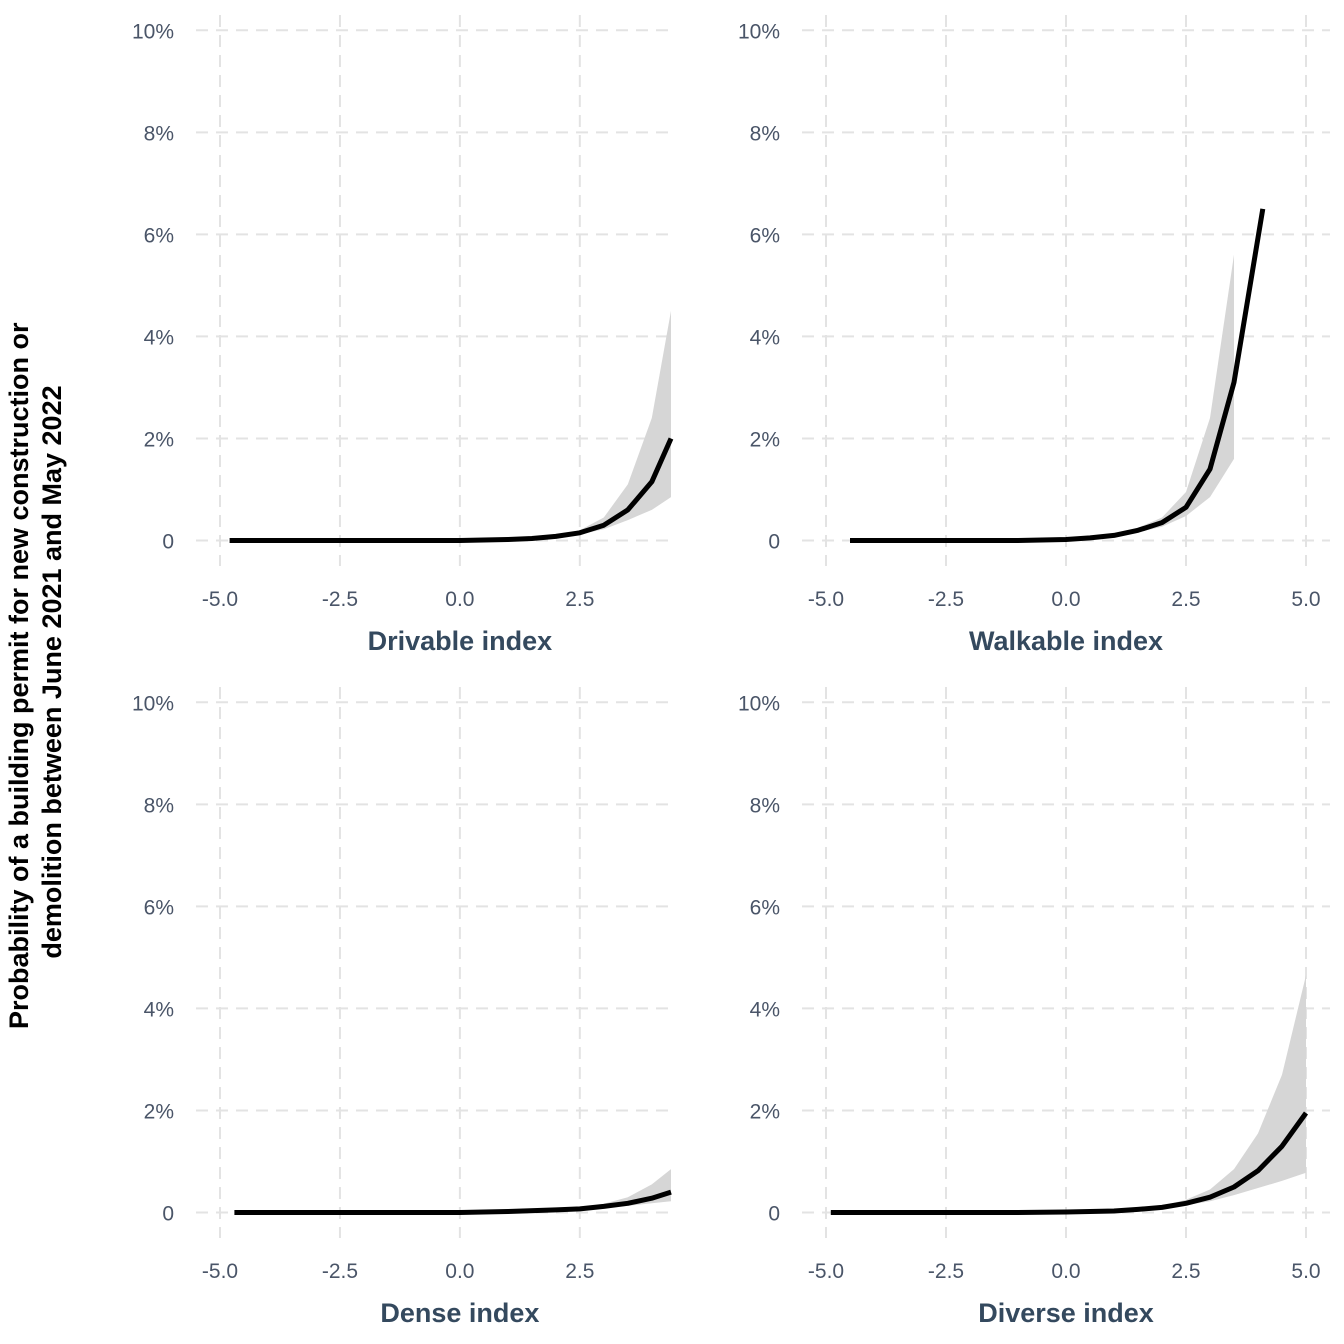  Describe the element at coordinates (159, 235) in the screenshot. I see `drivable-y-tick-label: 6%` at that location.